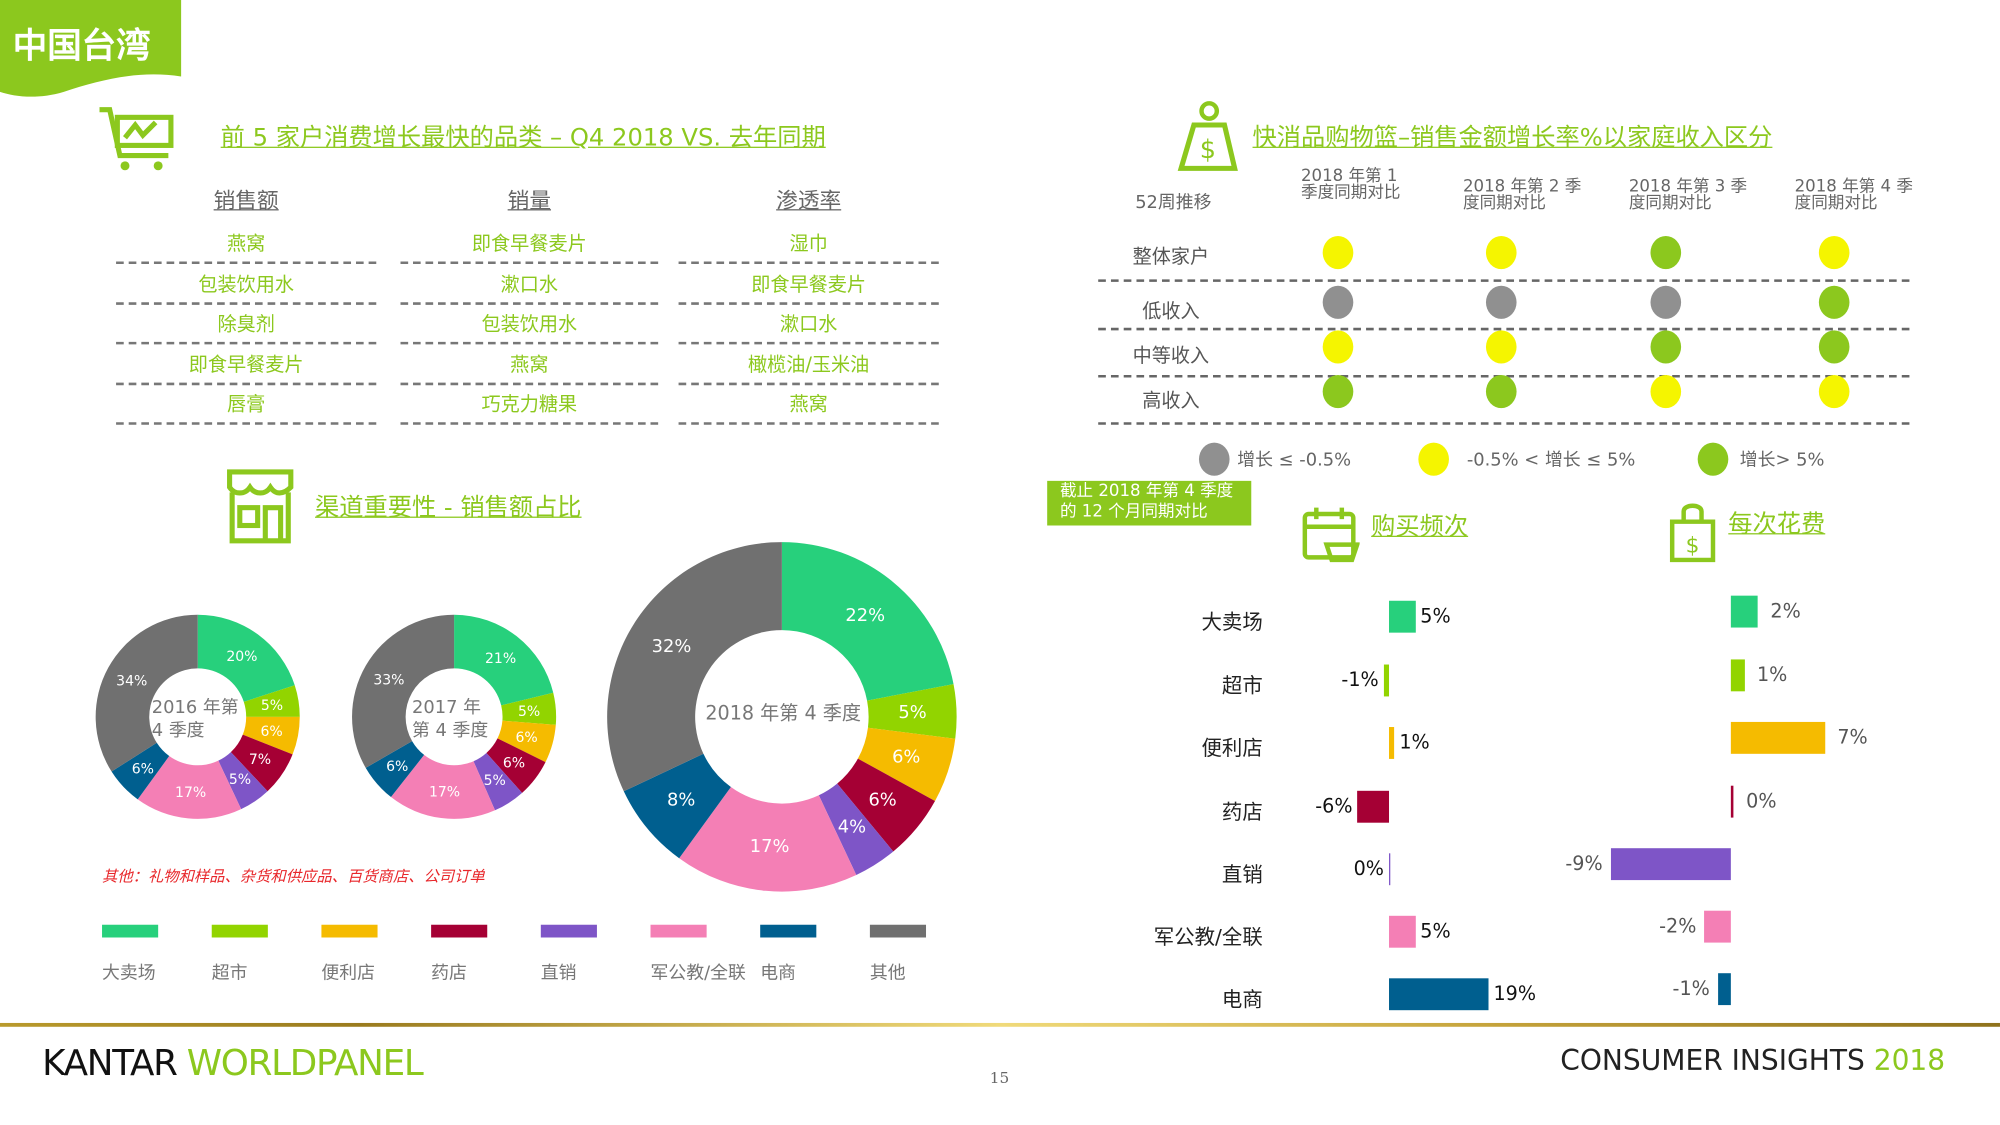 Image resolution: width=2000 pixels, height=1125 pixels. Describe the element at coordinates (1584, 863) in the screenshot. I see `spend-value: -9%` at that location.